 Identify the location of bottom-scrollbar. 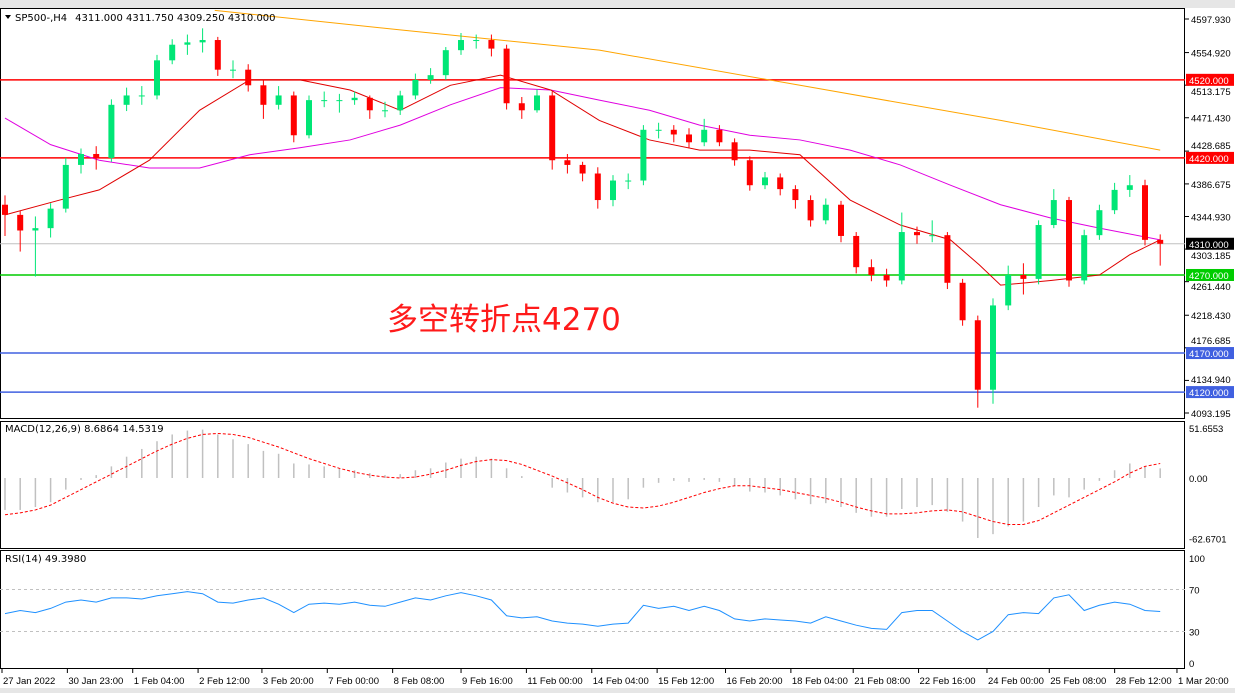
(617, 690).